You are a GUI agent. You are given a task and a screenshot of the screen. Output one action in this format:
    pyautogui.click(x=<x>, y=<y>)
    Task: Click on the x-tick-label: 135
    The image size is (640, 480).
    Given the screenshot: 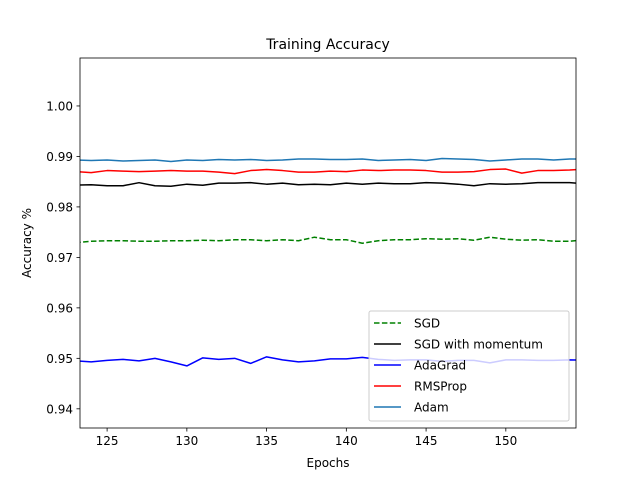 What is the action you would take?
    pyautogui.click(x=266, y=441)
    